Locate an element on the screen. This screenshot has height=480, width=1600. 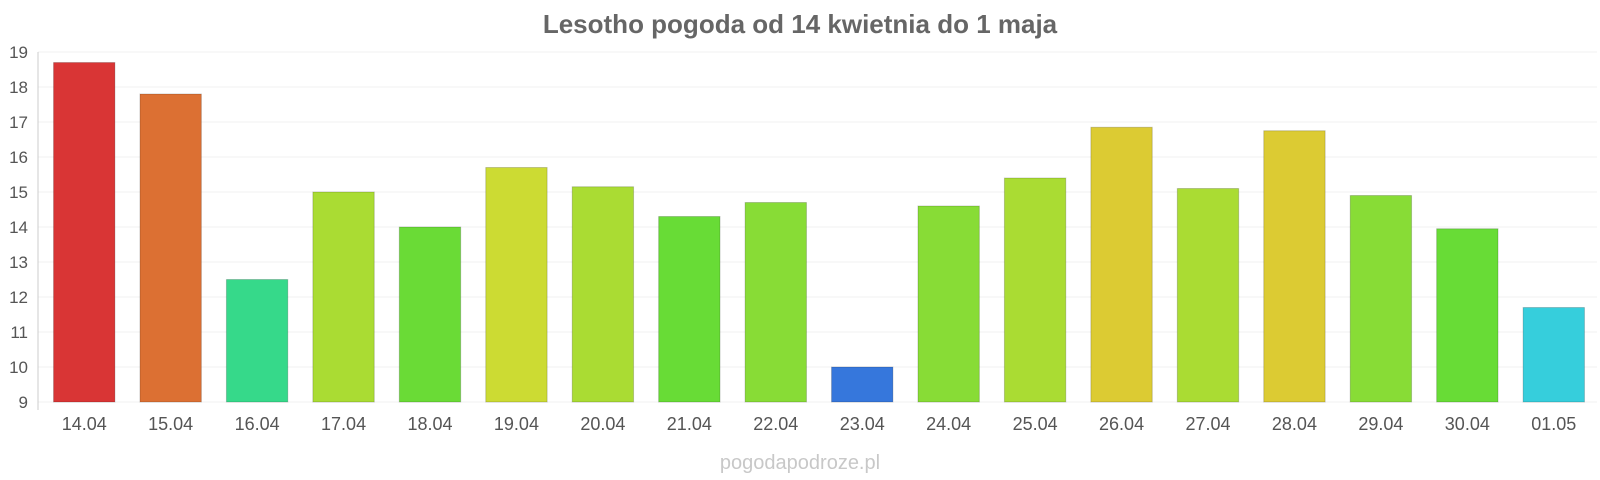
bar-26.04 is located at coordinates (1121, 264).